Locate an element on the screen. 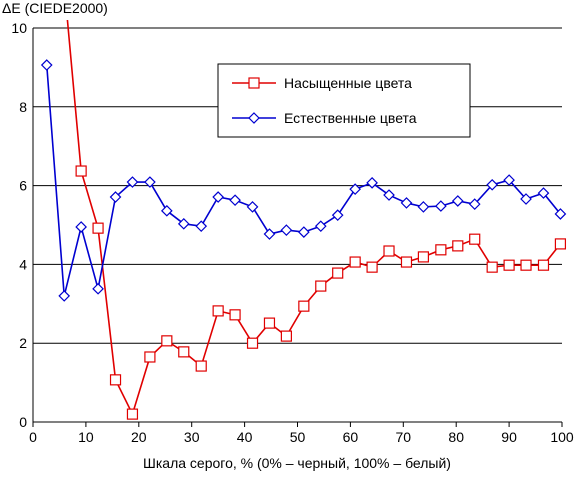 The height and width of the screenshot is (477, 574). y-tick-label: 6 is located at coordinates (23, 186).